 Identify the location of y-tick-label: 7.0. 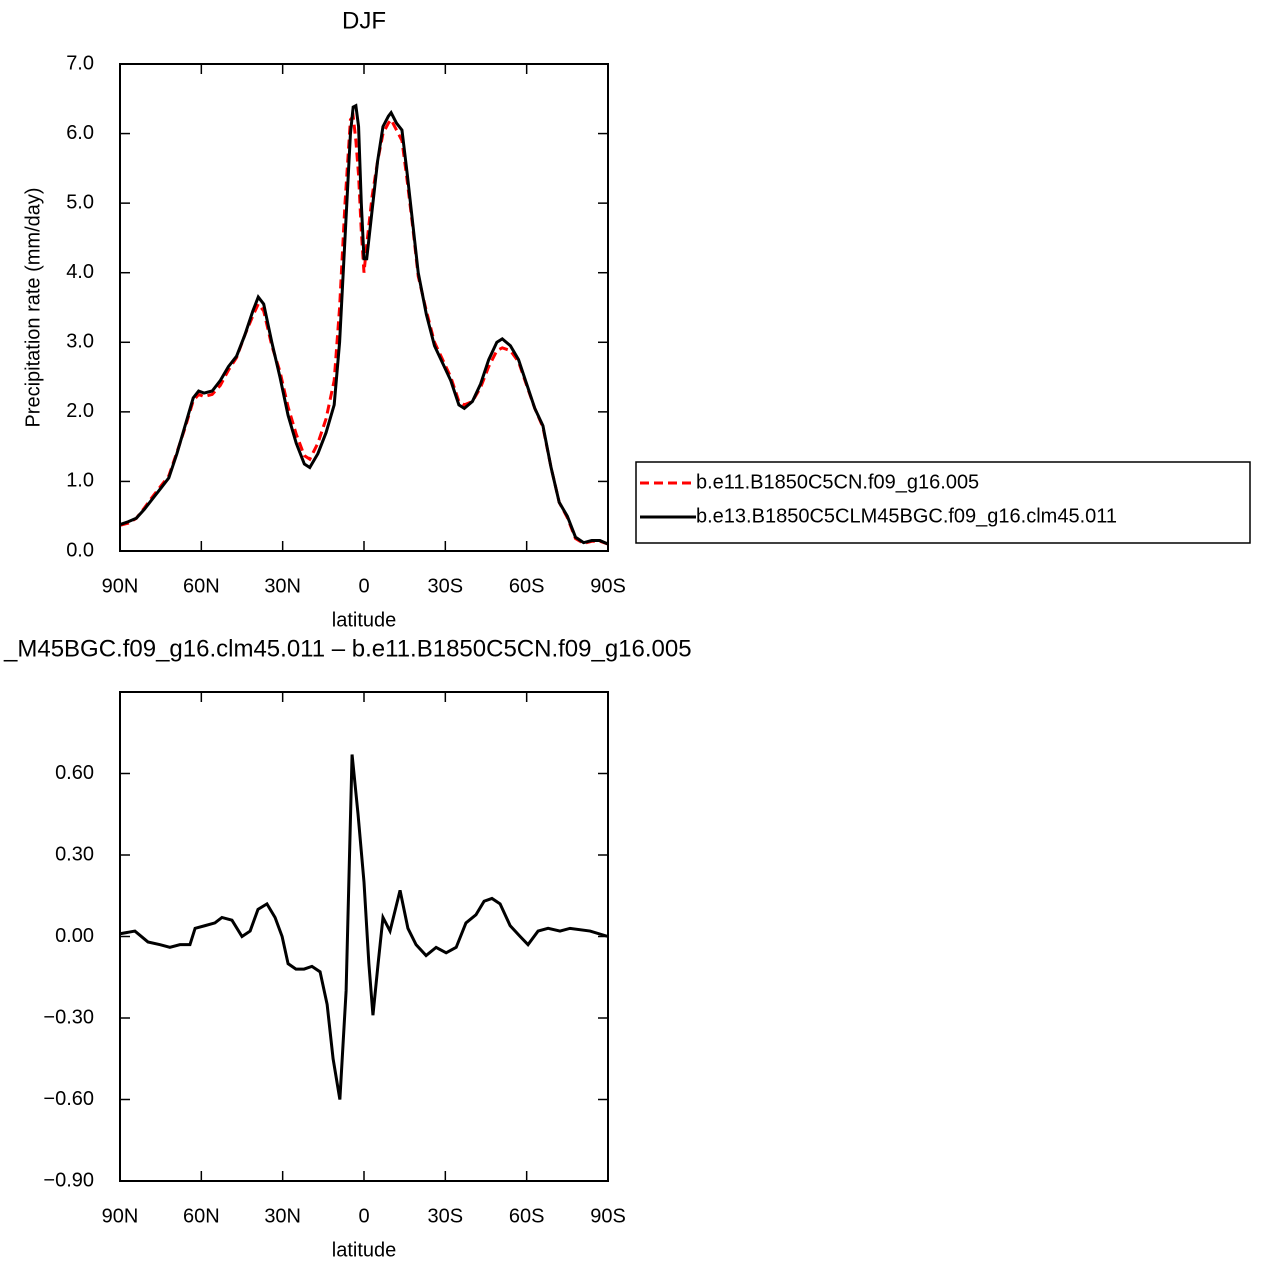
(80, 63).